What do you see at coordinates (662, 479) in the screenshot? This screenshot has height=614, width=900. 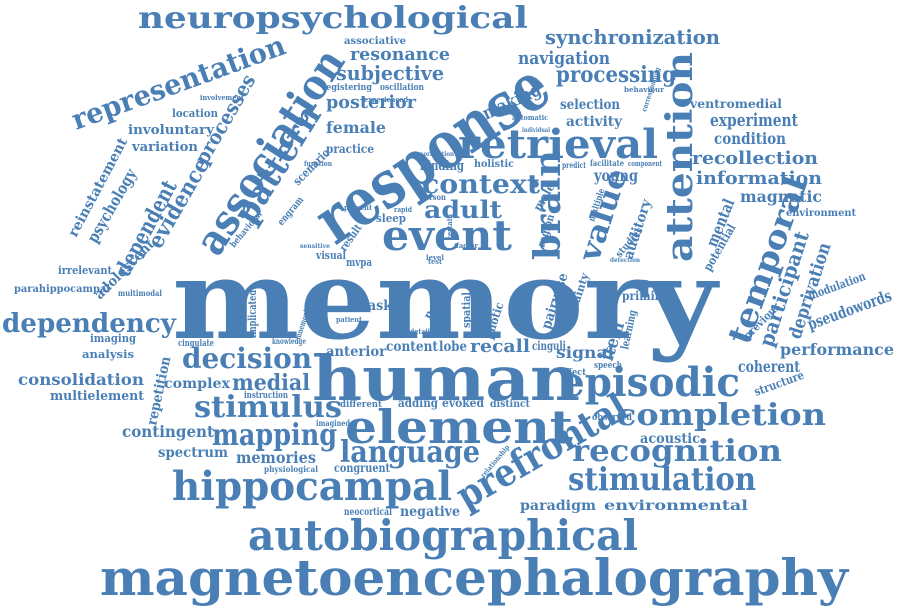 I see `word-stimulation: stimulation` at bounding box center [662, 479].